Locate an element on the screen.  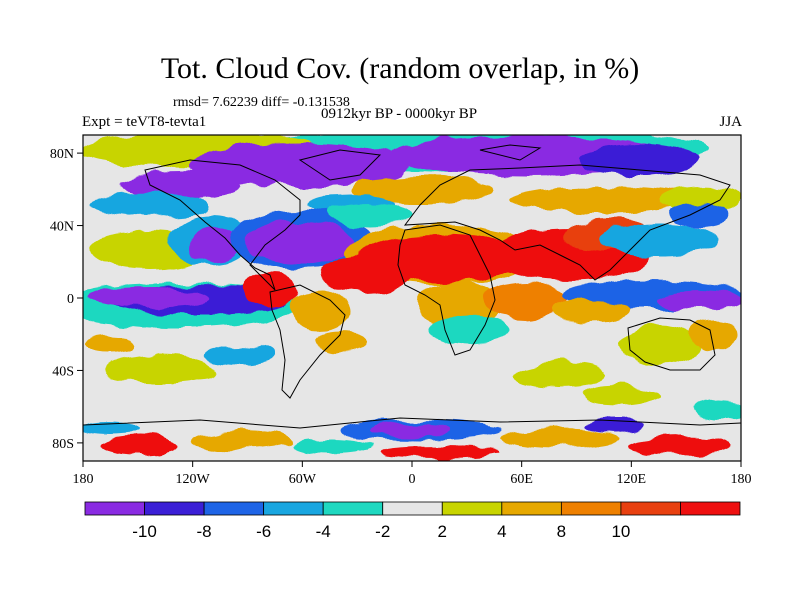
x-tick-label: 0 is located at coordinates (412, 479).